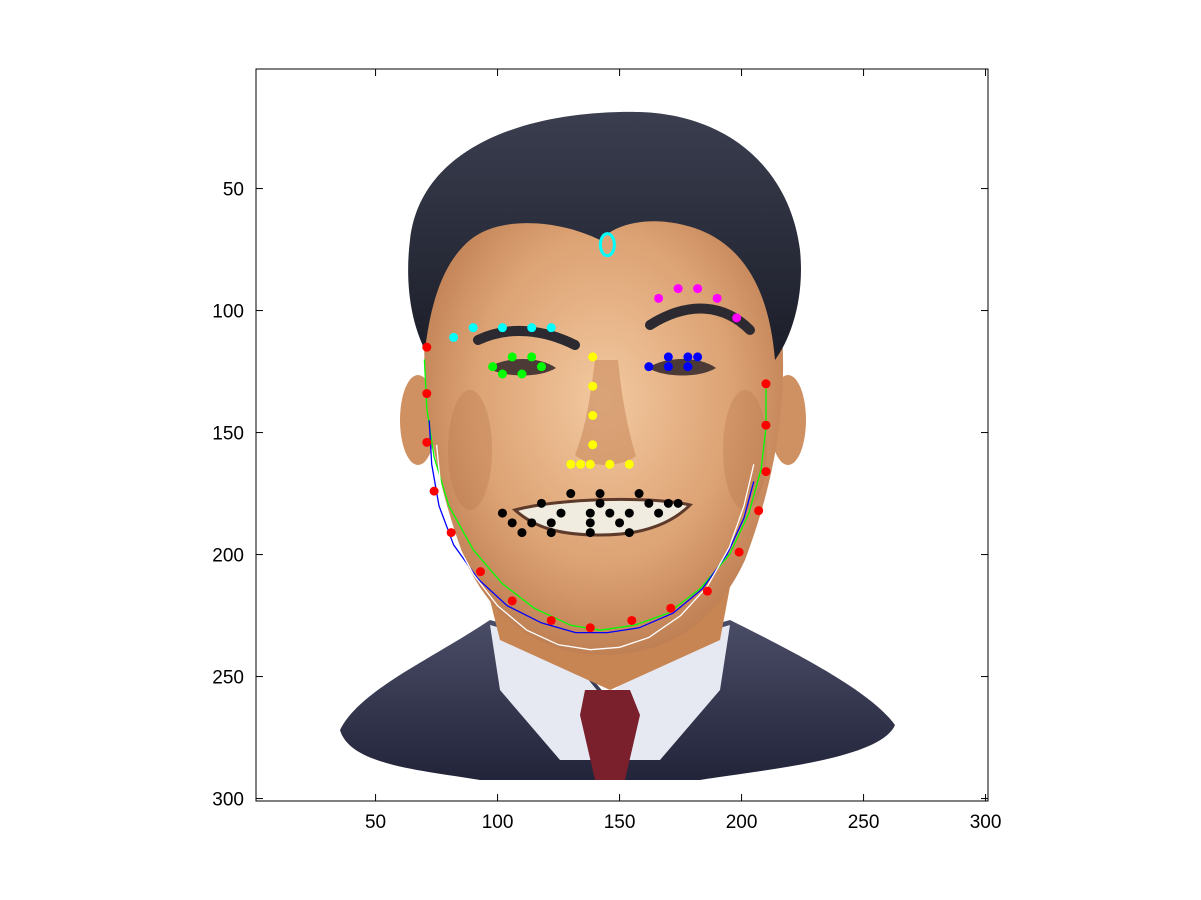  Describe the element at coordinates (742, 822) in the screenshot. I see `x-tick-label: 200` at that location.